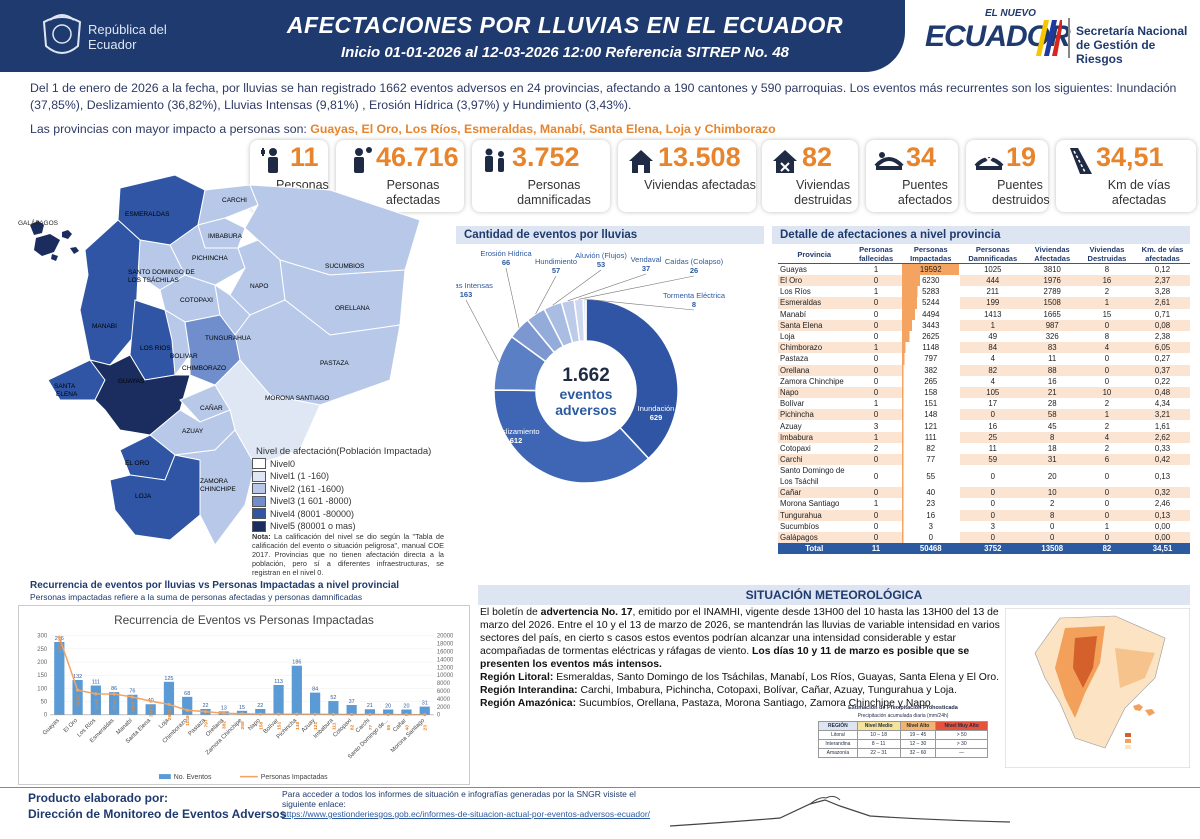  I want to click on table-cell: 2625, so click(930, 336).